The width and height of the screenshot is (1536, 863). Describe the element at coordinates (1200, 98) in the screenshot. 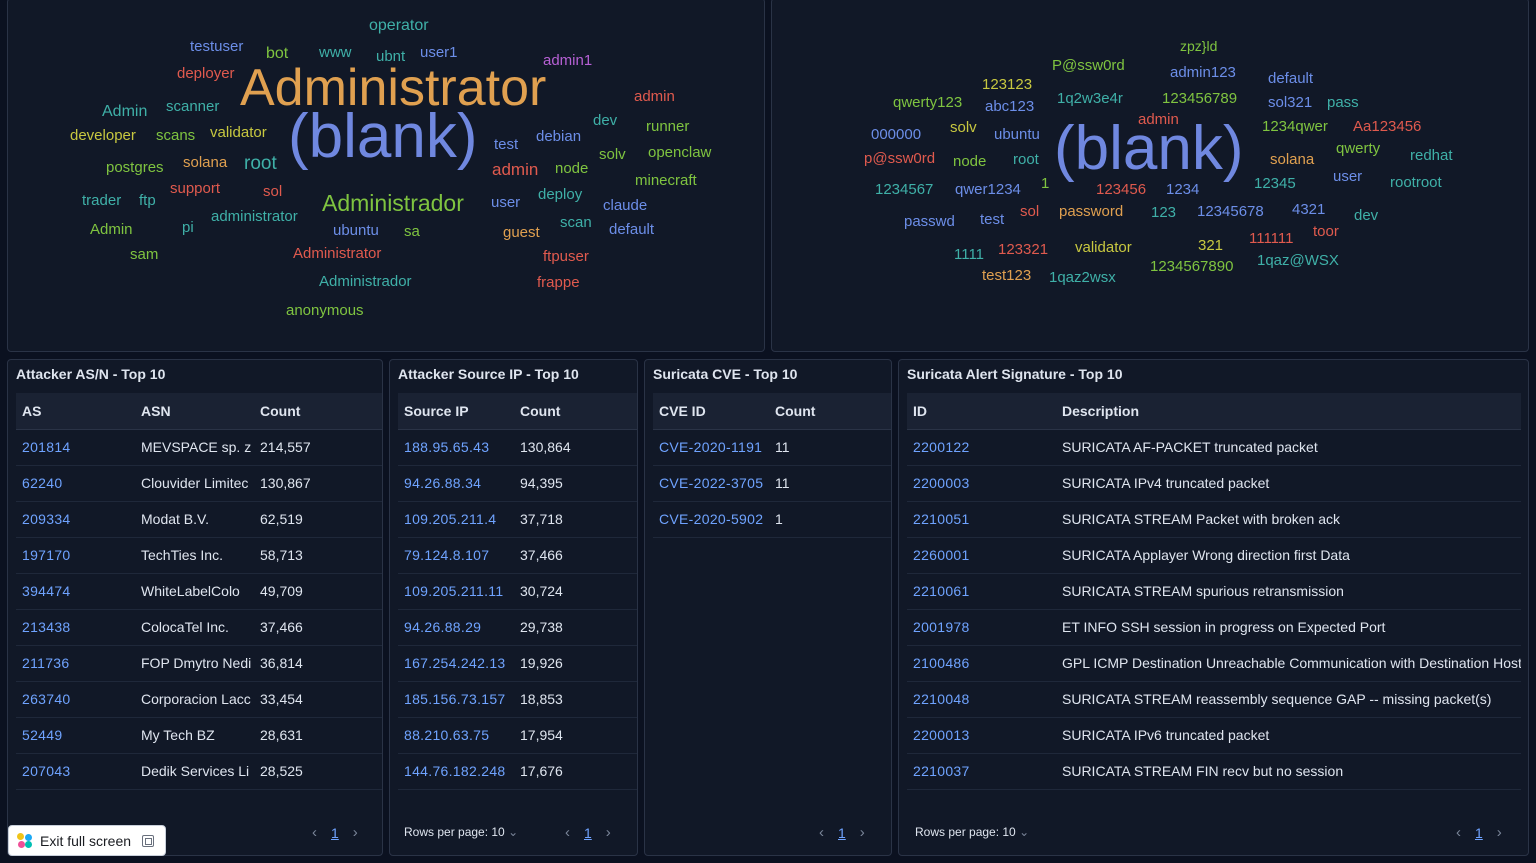

I see `cloud-word: 123456789` at that location.